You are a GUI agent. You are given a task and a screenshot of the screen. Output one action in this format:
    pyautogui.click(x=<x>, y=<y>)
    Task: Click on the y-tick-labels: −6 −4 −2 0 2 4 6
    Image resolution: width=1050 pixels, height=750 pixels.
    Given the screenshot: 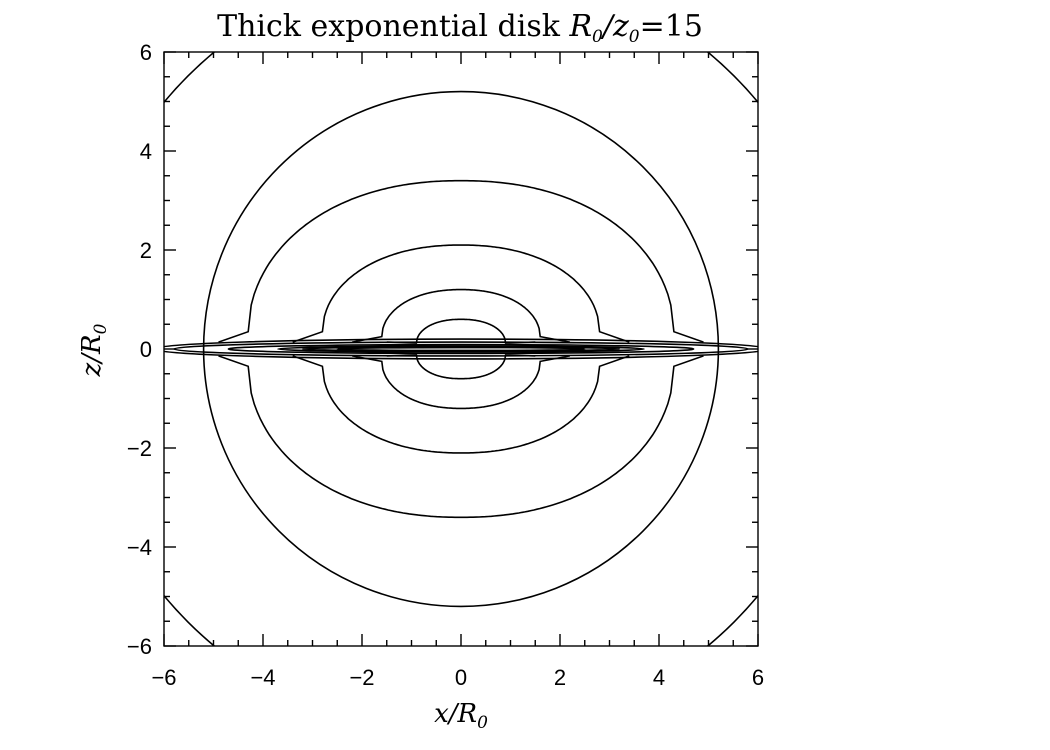 What is the action you would take?
    pyautogui.click(x=139, y=349)
    